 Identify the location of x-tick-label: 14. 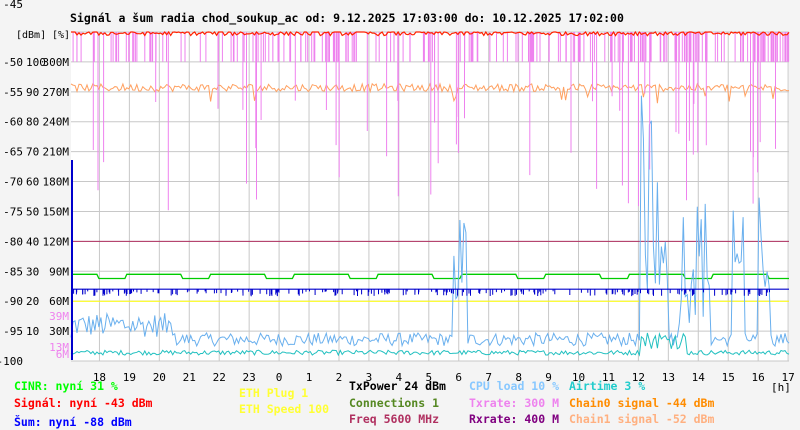
(699, 377).